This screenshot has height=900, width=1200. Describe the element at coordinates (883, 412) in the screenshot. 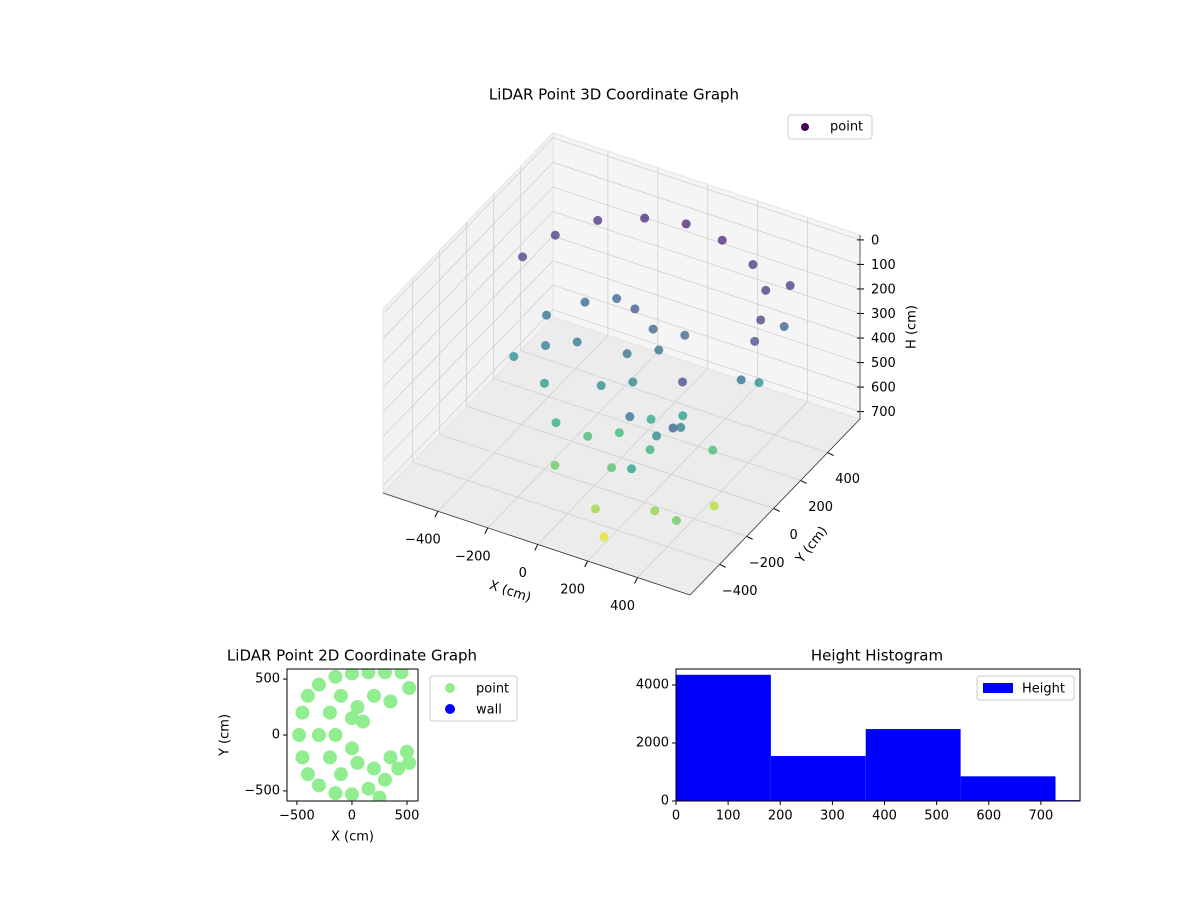

I see `z-tick-label: 700` at that location.